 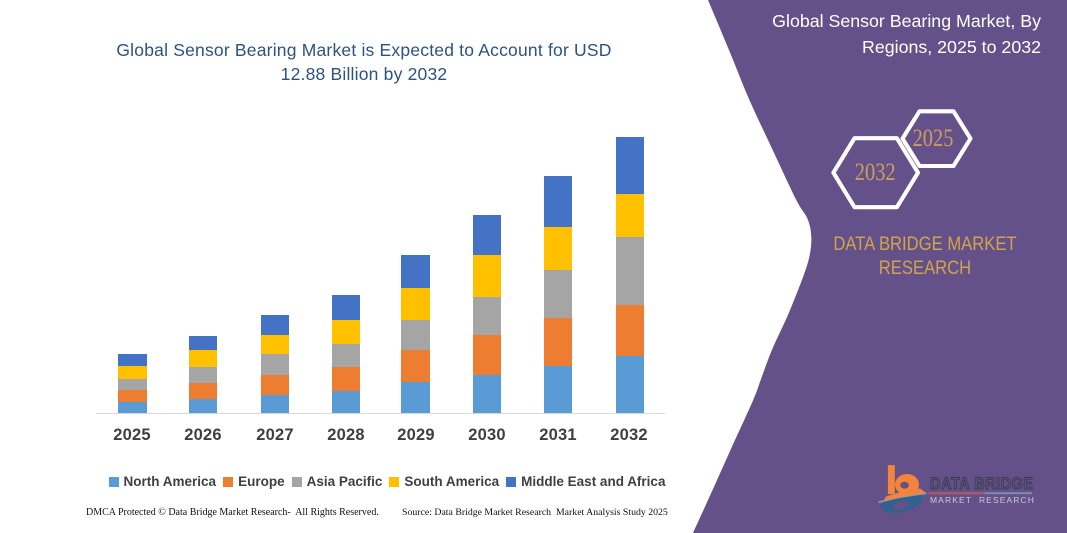 What do you see at coordinates (933, 137) in the screenshot?
I see `svg-text: 2025` at bounding box center [933, 137].